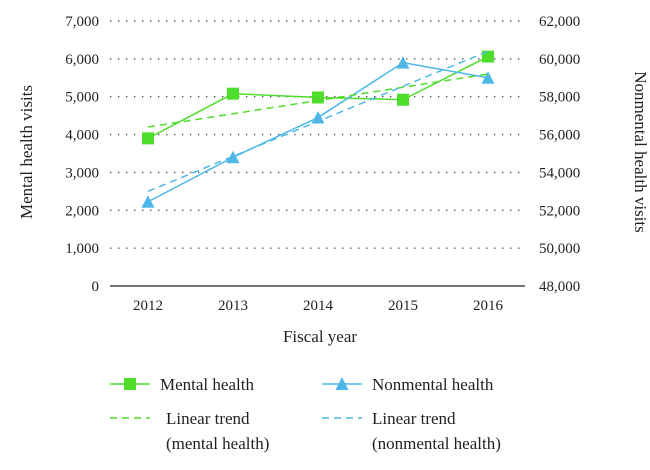 This screenshot has width=650, height=470. I want to click on legend-label-nonmental-trend-line2: (nonmental health), so click(436, 443).